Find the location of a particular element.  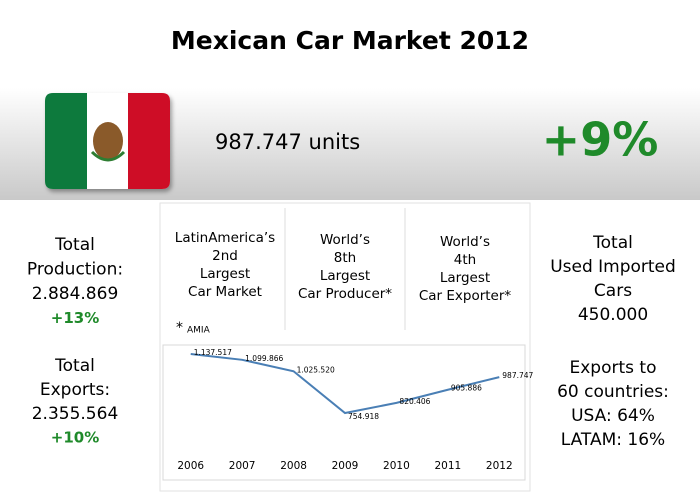

stat-line: 450.000 is located at coordinates (613, 315).